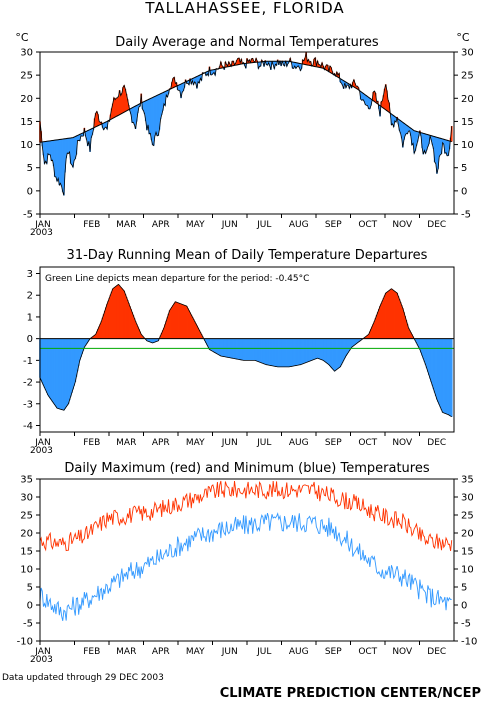 This screenshot has height=703, width=491. What do you see at coordinates (161, 225) in the screenshot?
I see `month-label: APR` at bounding box center [161, 225].